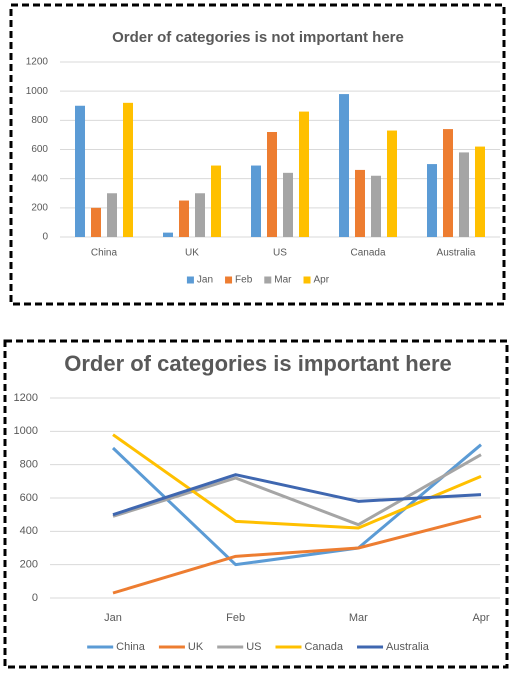  I want to click on x-tick-label: Australia, so click(456, 253).